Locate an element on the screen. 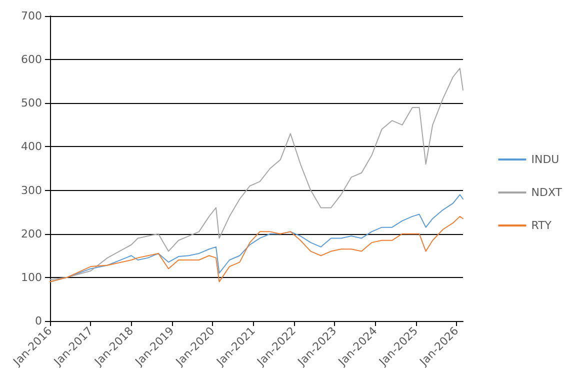 The height and width of the screenshot is (385, 572). y-tick-label: 0 is located at coordinates (38, 321).